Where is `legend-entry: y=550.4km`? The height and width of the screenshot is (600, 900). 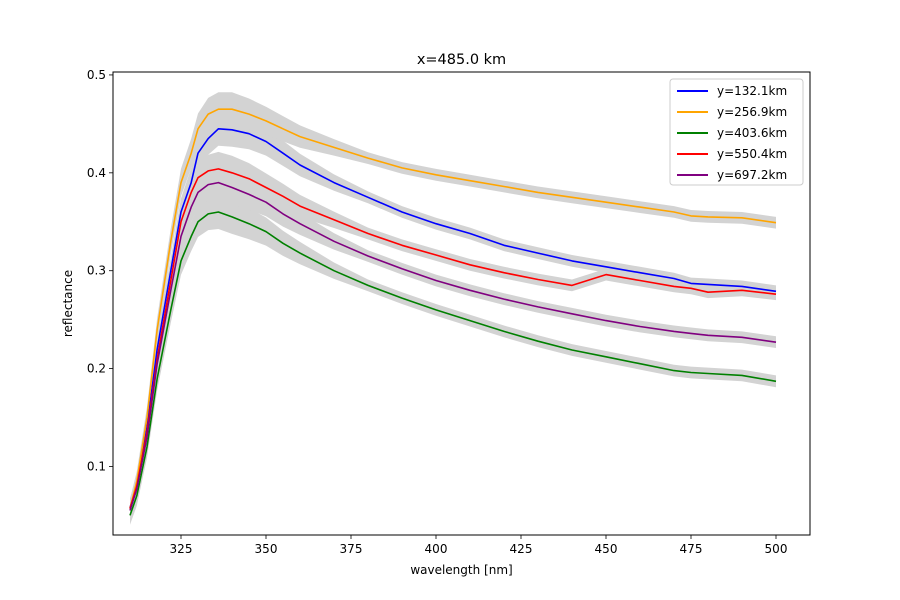
legend-entry: y=550.4km is located at coordinates (752, 154).